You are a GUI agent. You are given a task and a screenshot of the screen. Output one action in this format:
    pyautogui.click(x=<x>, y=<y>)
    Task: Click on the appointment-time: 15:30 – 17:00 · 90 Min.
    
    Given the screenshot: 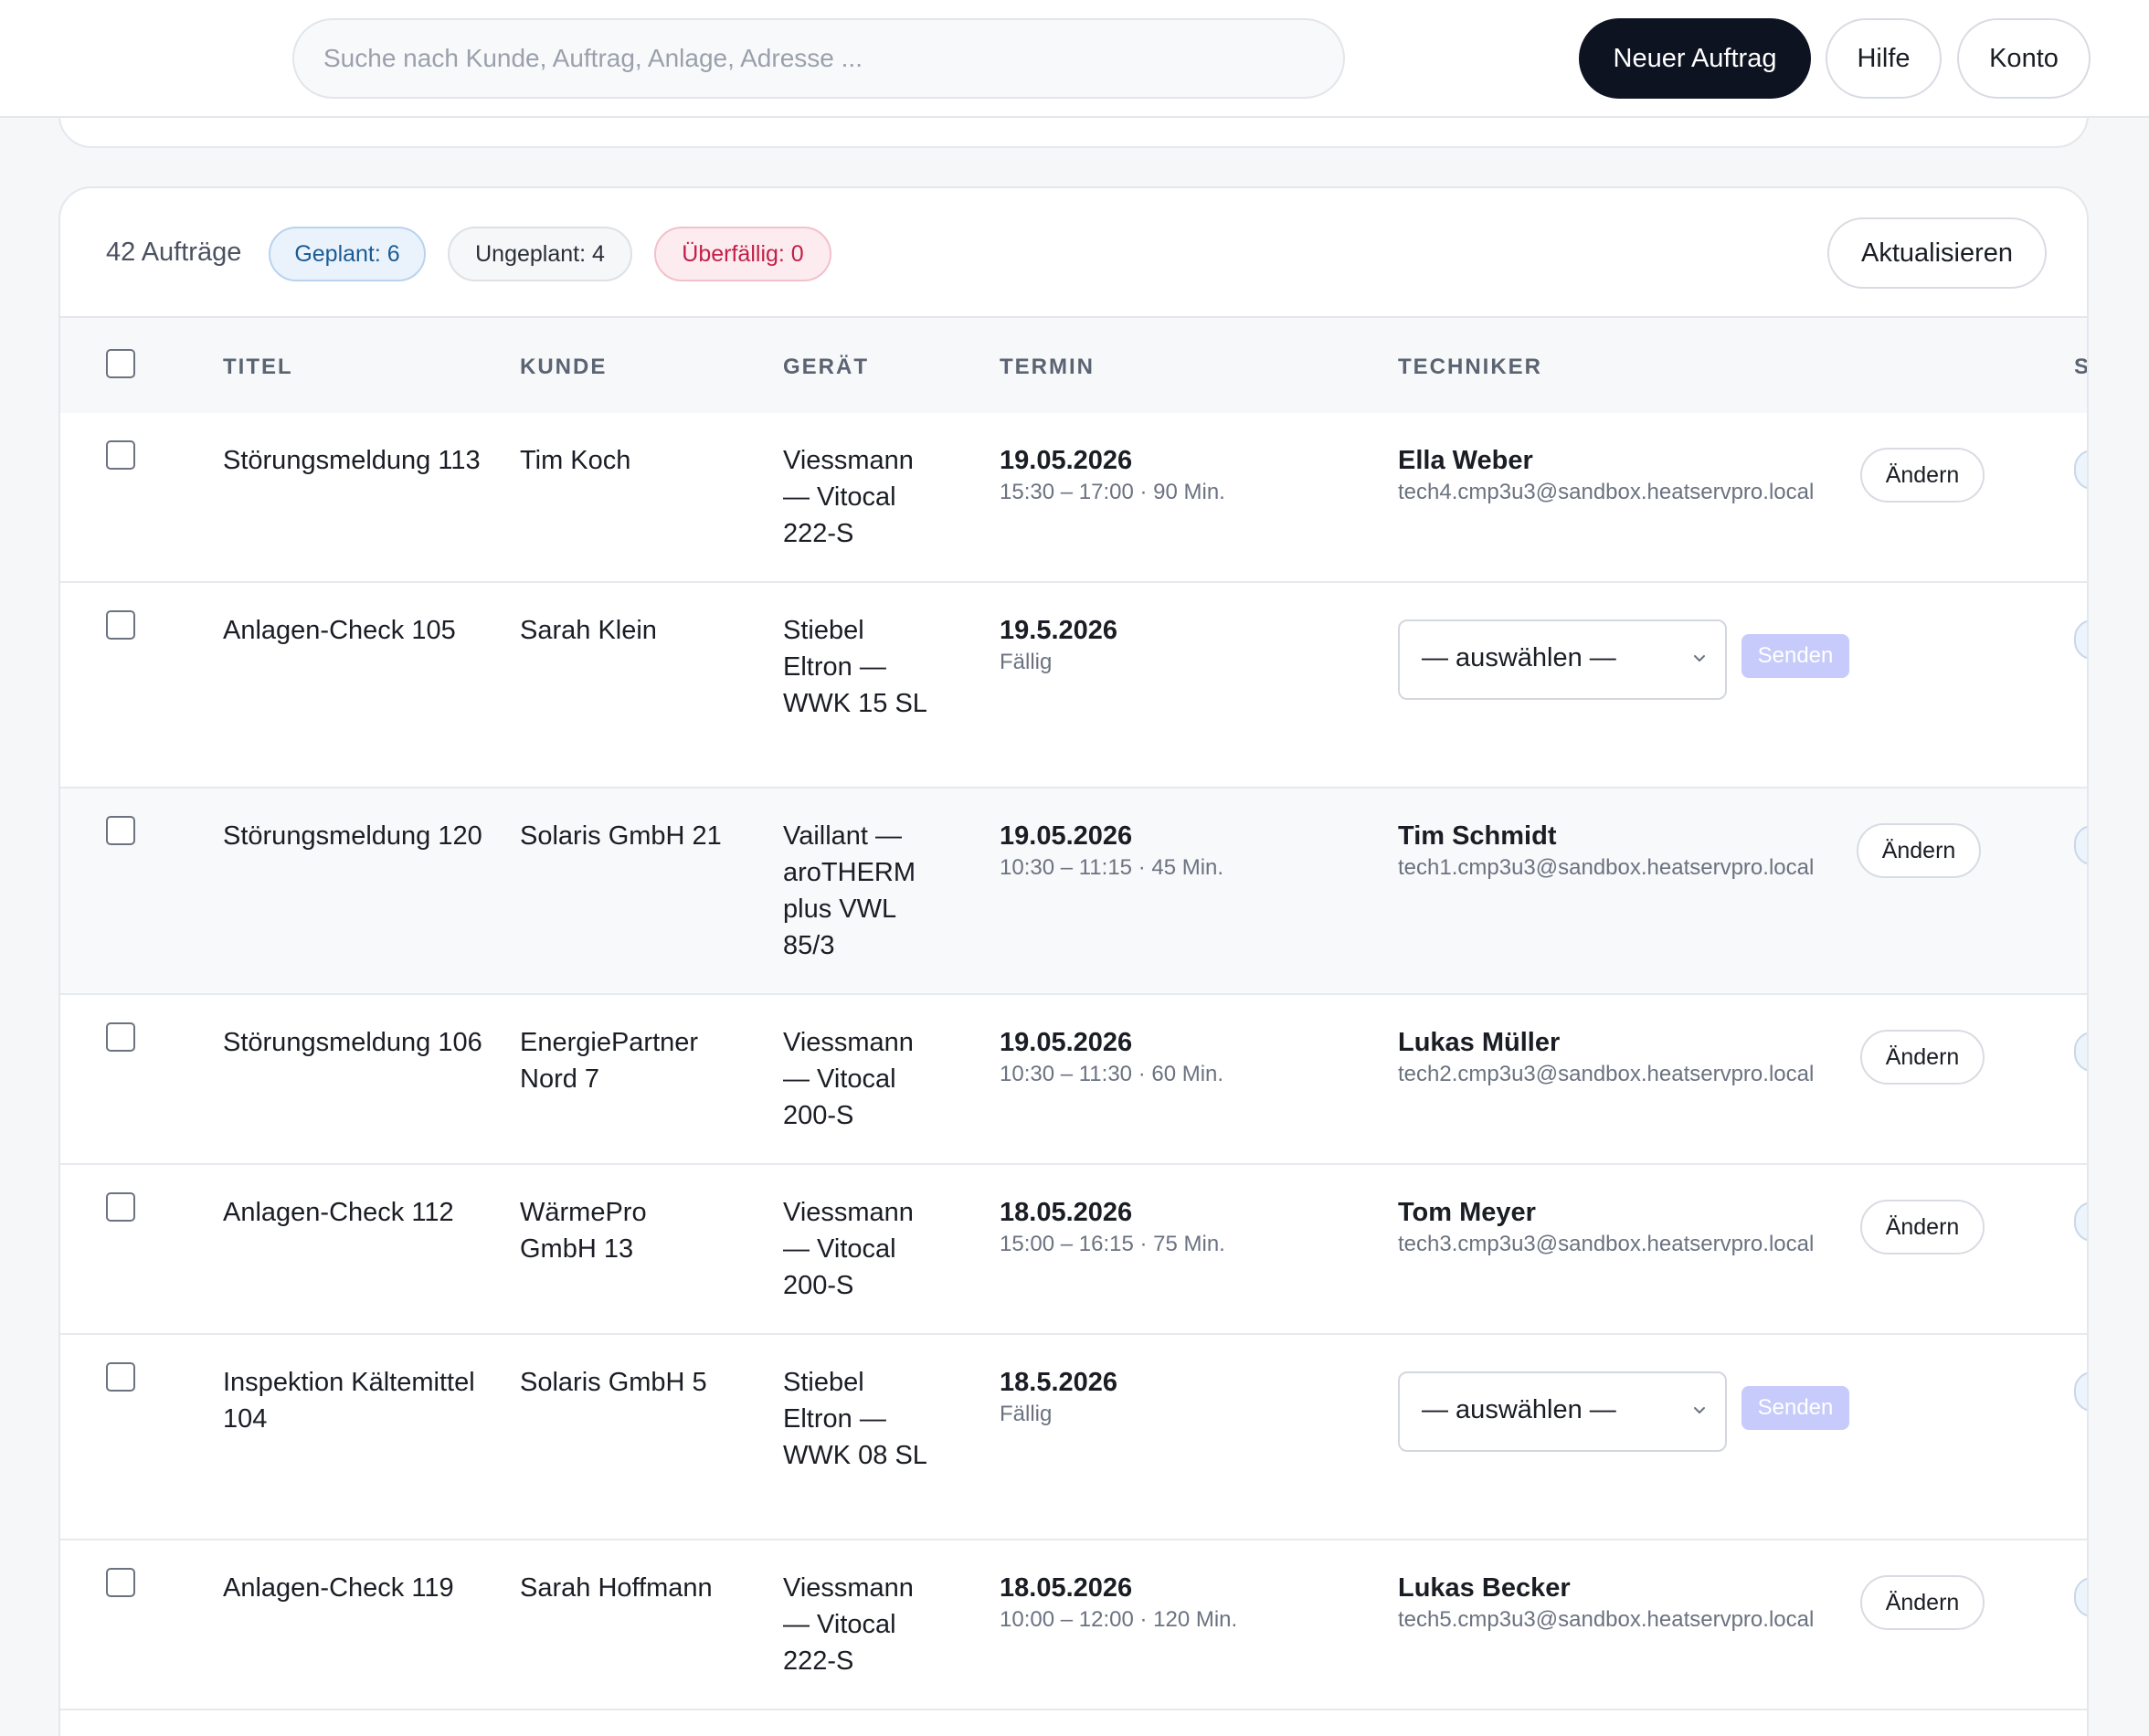 What is the action you would take?
    pyautogui.click(x=1112, y=492)
    